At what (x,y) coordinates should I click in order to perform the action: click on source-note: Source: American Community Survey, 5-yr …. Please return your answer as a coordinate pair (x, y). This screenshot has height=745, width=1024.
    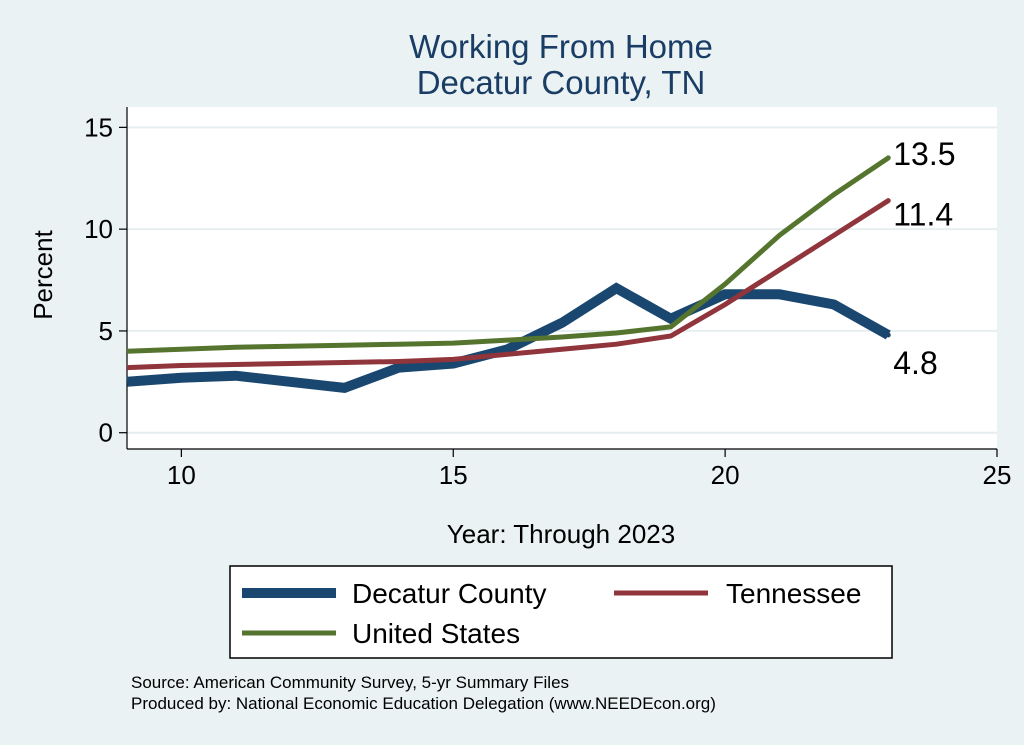
    Looking at the image, I should click on (350, 682).